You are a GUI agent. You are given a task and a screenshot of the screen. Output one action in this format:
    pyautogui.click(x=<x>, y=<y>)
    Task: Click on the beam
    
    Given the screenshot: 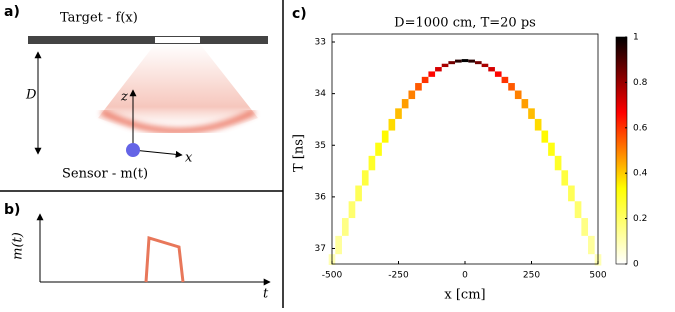 What is the action you would take?
    pyautogui.click(x=178, y=89)
    